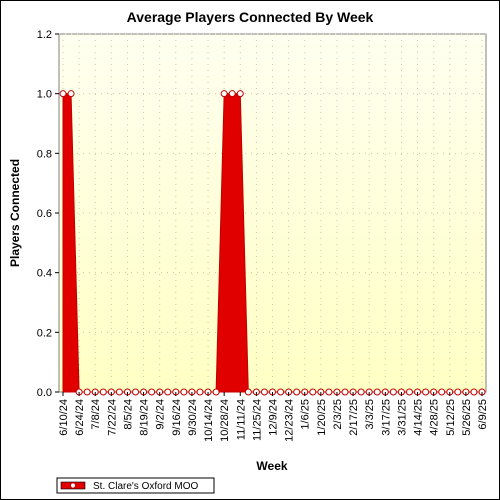 This screenshot has height=500, width=500. I want to click on x-tick-label: 10/14/24, so click(209, 420).